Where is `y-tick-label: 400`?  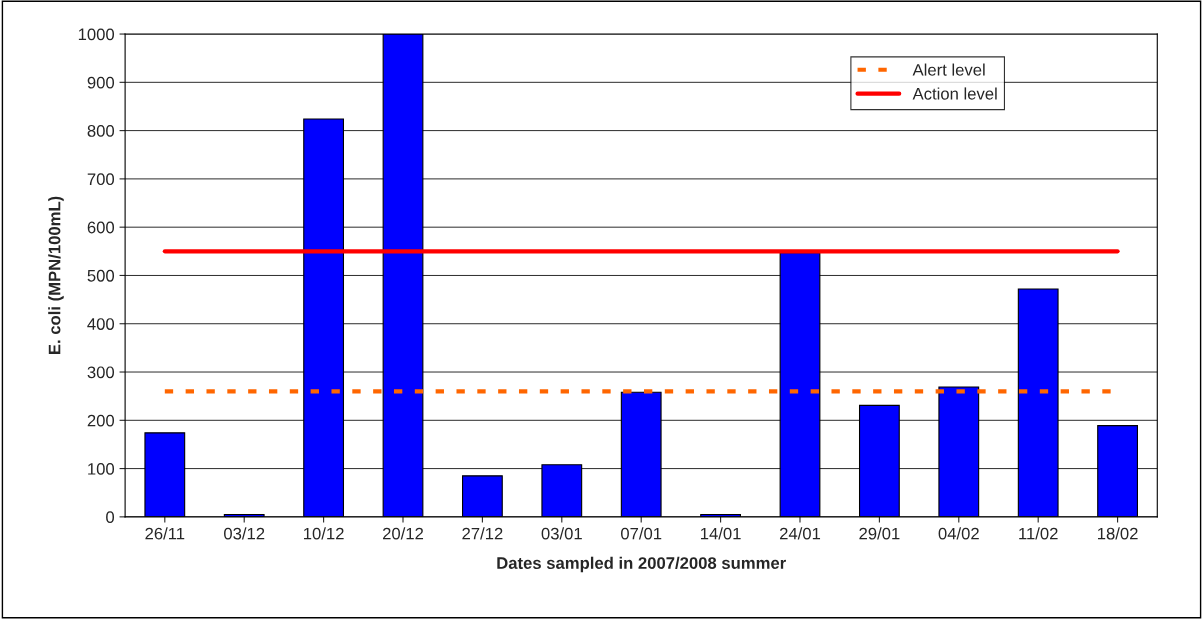
y-tick-label: 400 is located at coordinates (101, 324).